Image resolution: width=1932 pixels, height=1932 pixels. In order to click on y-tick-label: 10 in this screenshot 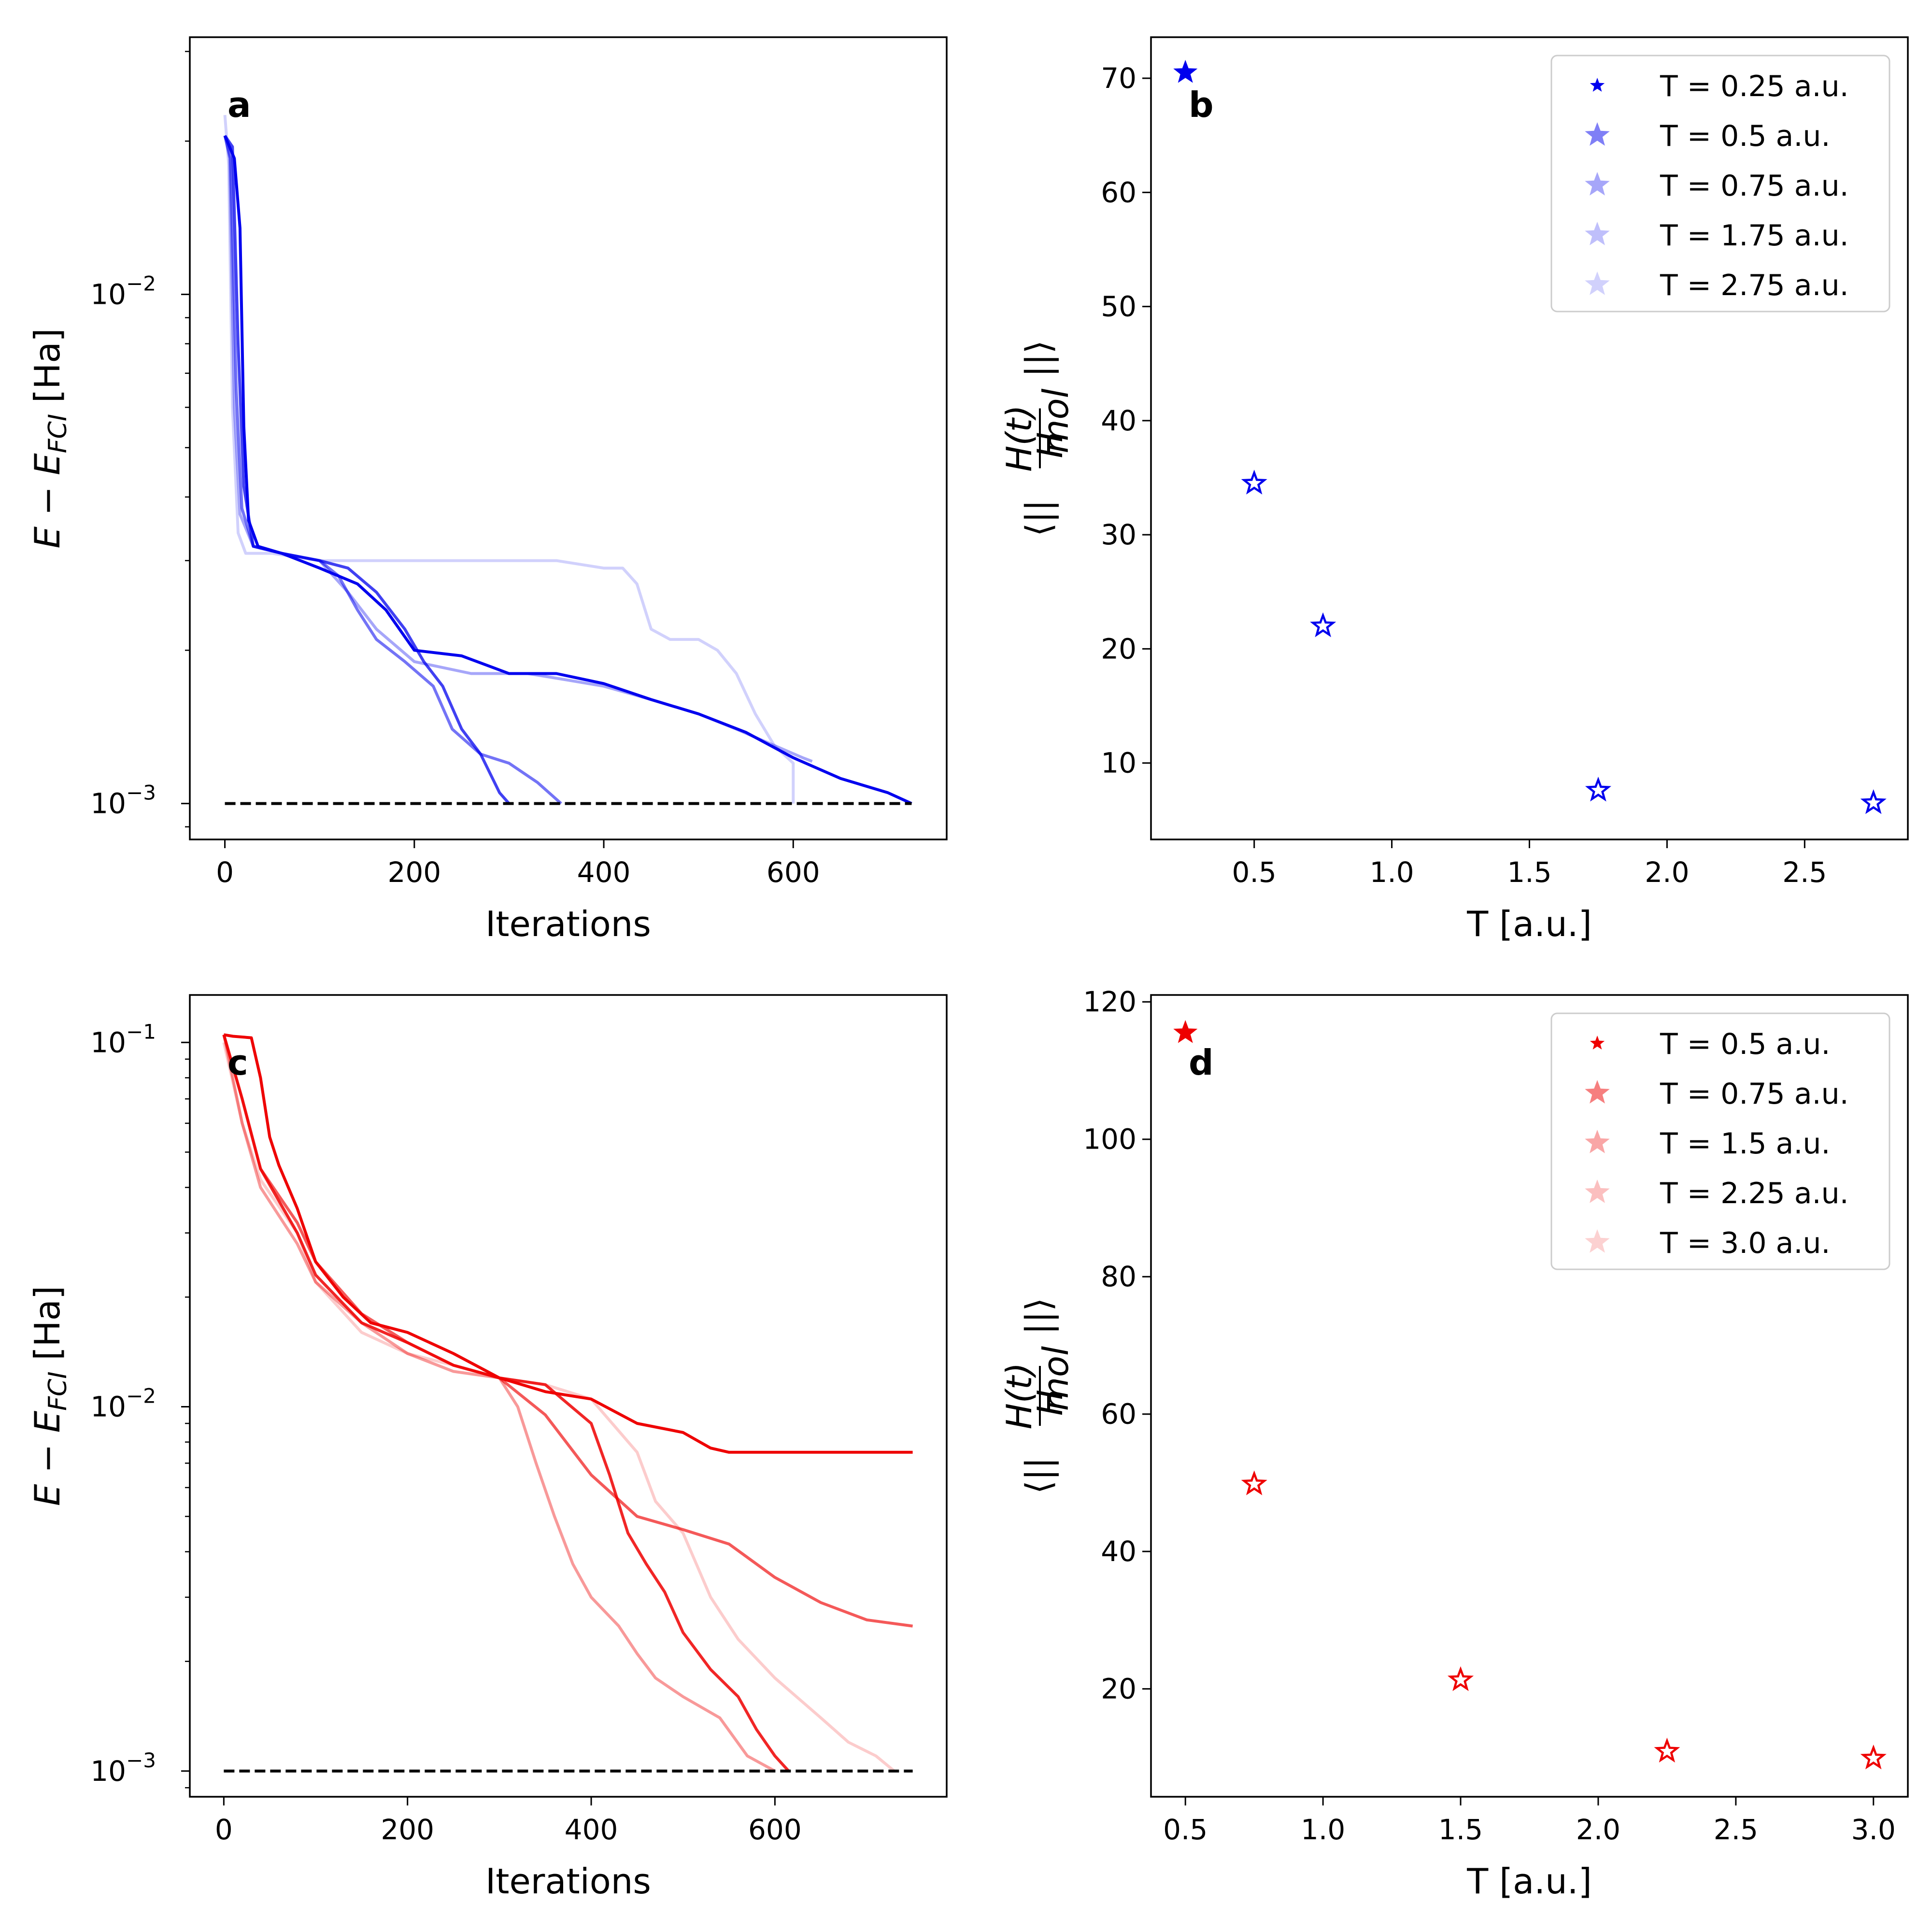, I will do `click(1118, 763)`.